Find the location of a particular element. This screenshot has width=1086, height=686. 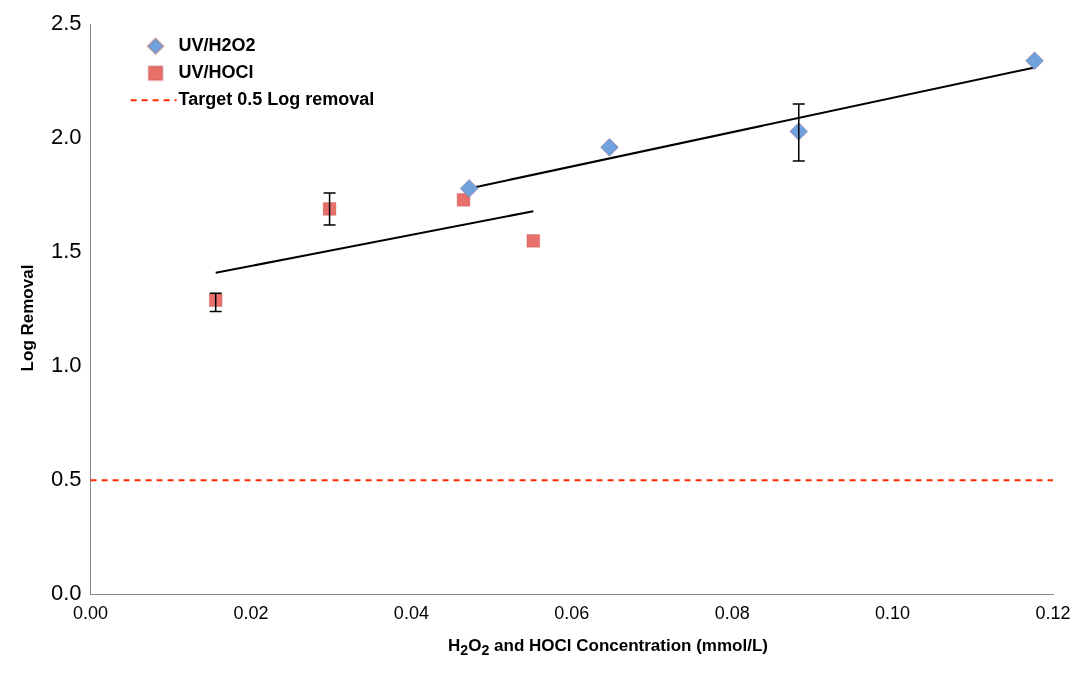

x-tick-label: 0.04 is located at coordinates (411, 613).